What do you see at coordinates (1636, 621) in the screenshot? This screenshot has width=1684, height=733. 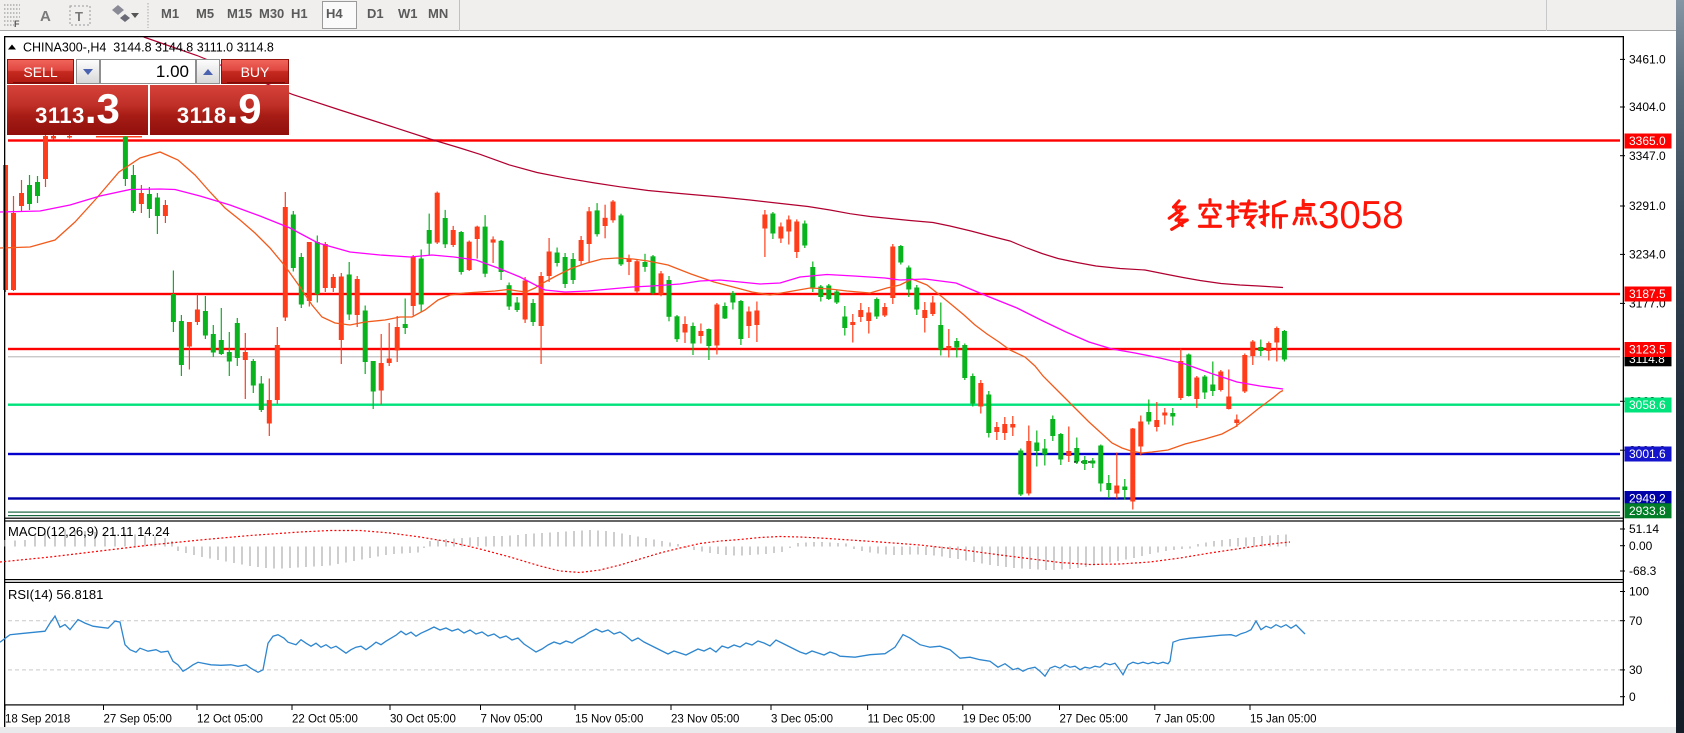 I see `svg-text: 70` at bounding box center [1636, 621].